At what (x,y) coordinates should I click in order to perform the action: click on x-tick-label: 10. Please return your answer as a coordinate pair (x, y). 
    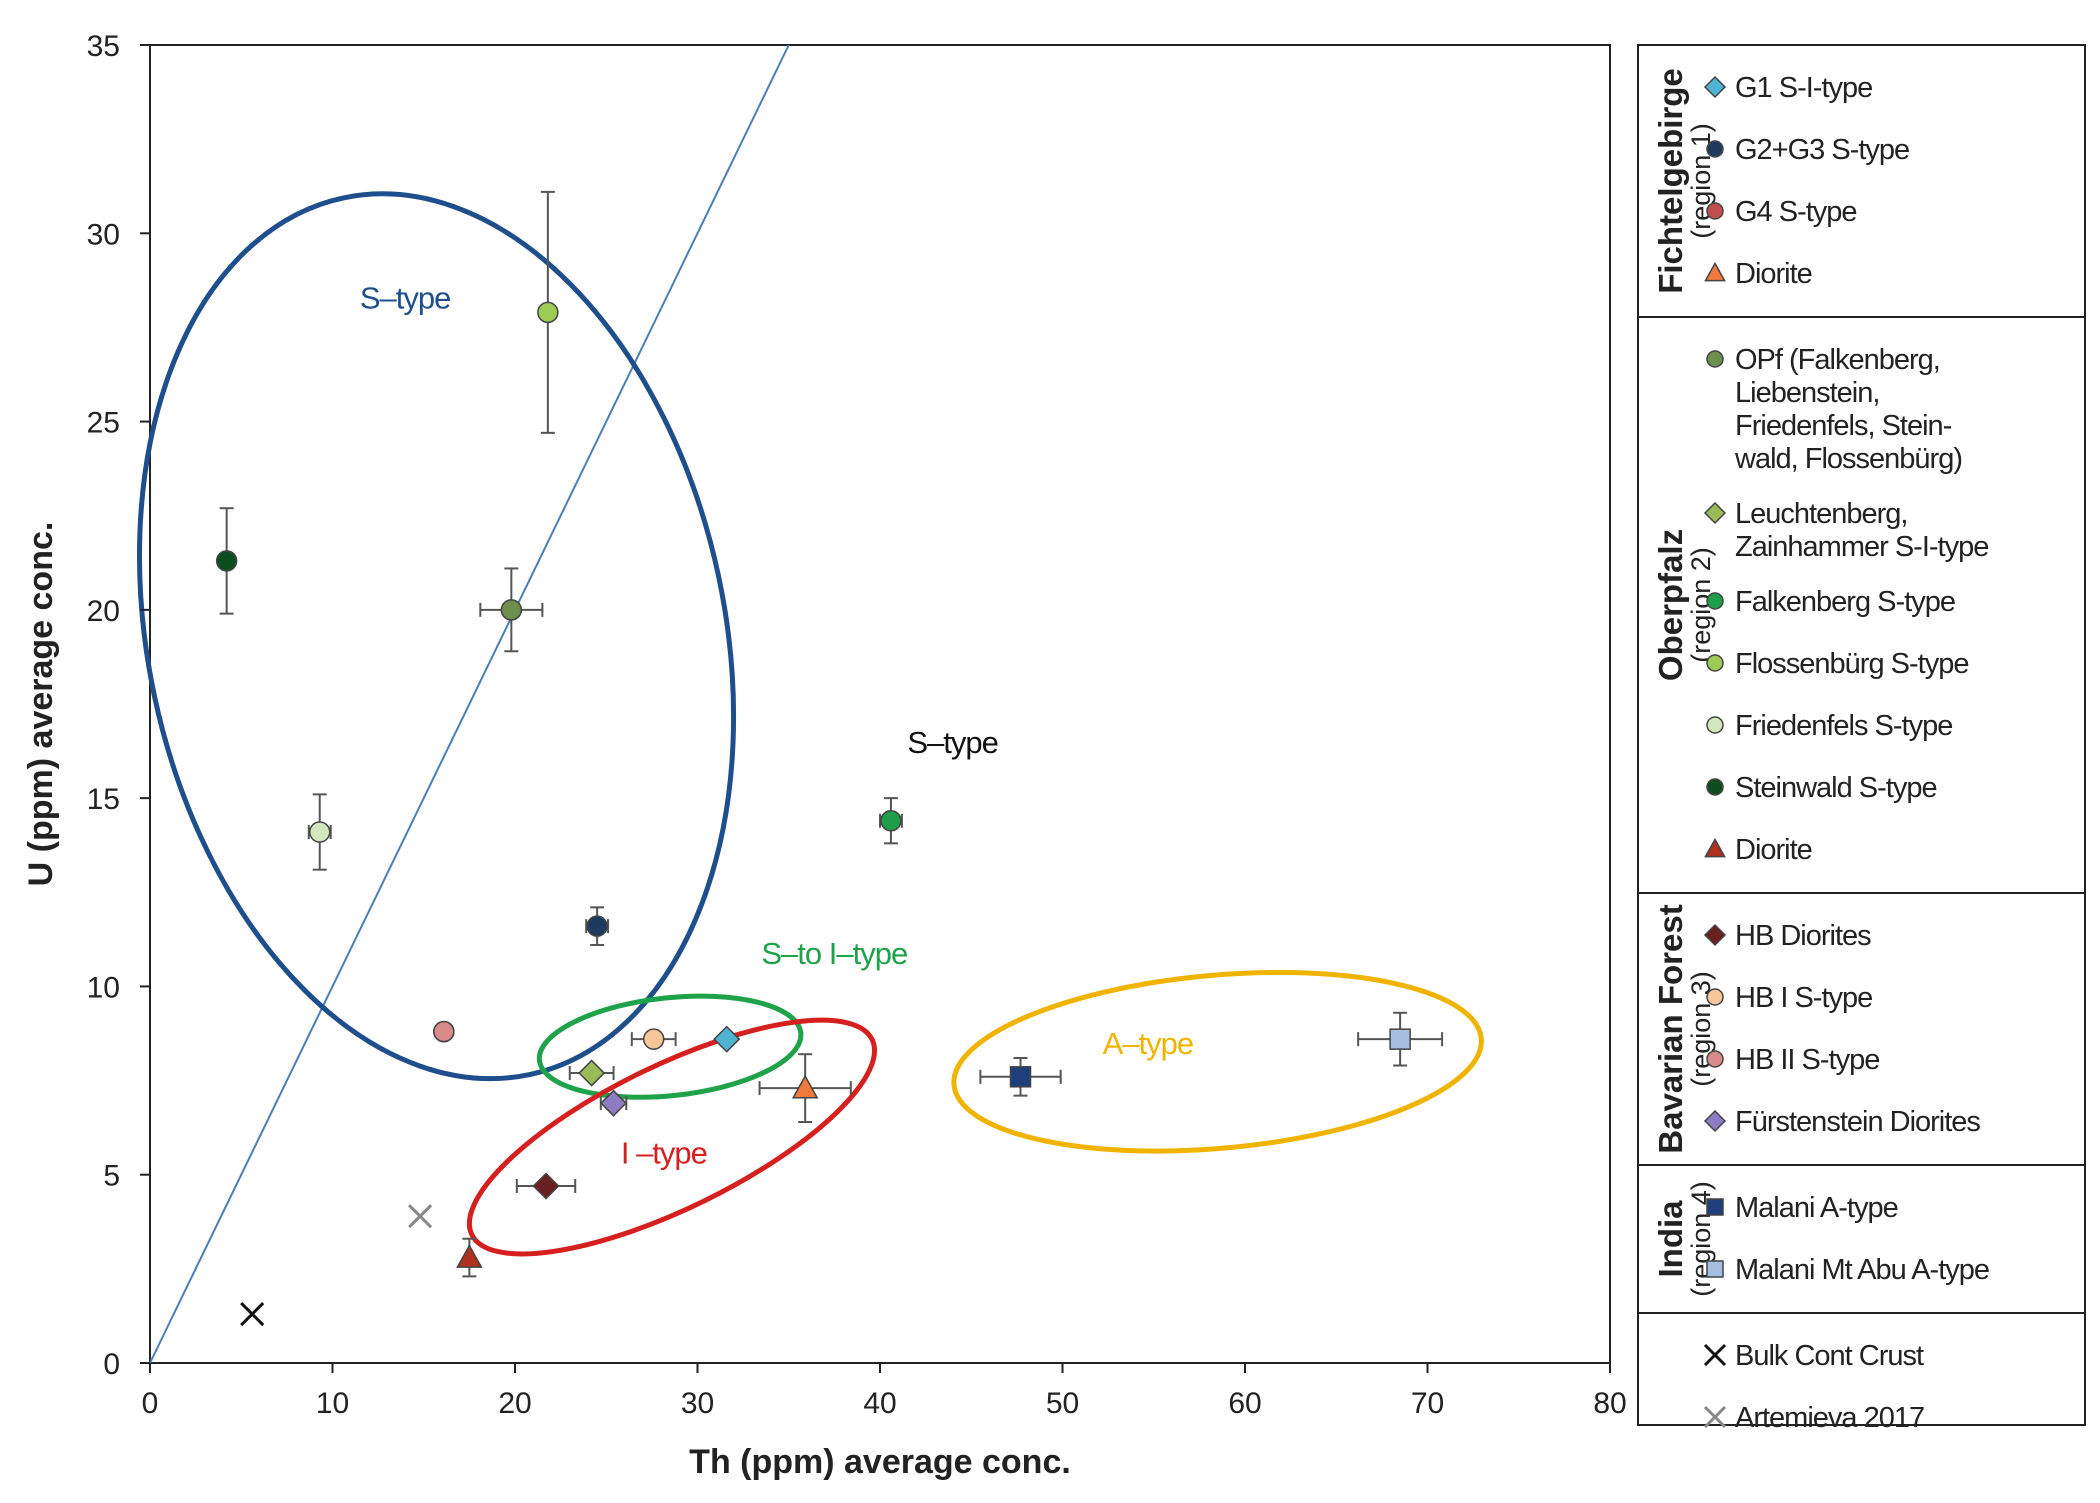
    Looking at the image, I should click on (332, 1403).